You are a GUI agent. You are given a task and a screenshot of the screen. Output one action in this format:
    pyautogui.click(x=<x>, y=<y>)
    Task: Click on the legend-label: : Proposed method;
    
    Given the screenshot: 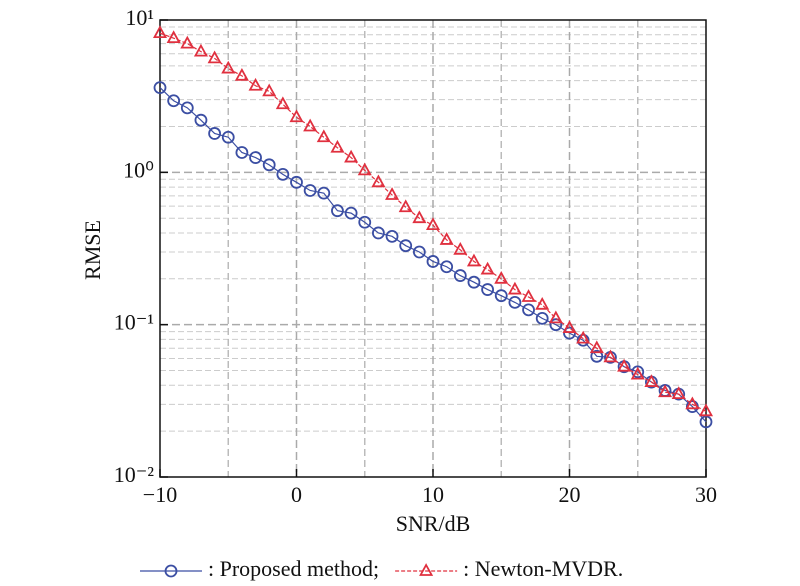 What is the action you would take?
    pyautogui.click(x=293, y=568)
    